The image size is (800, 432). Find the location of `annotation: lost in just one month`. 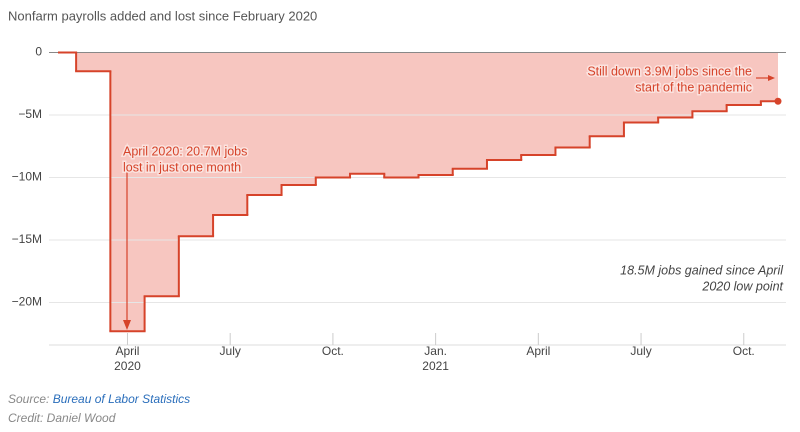

annotation: lost in just one month is located at coordinates (182, 167).